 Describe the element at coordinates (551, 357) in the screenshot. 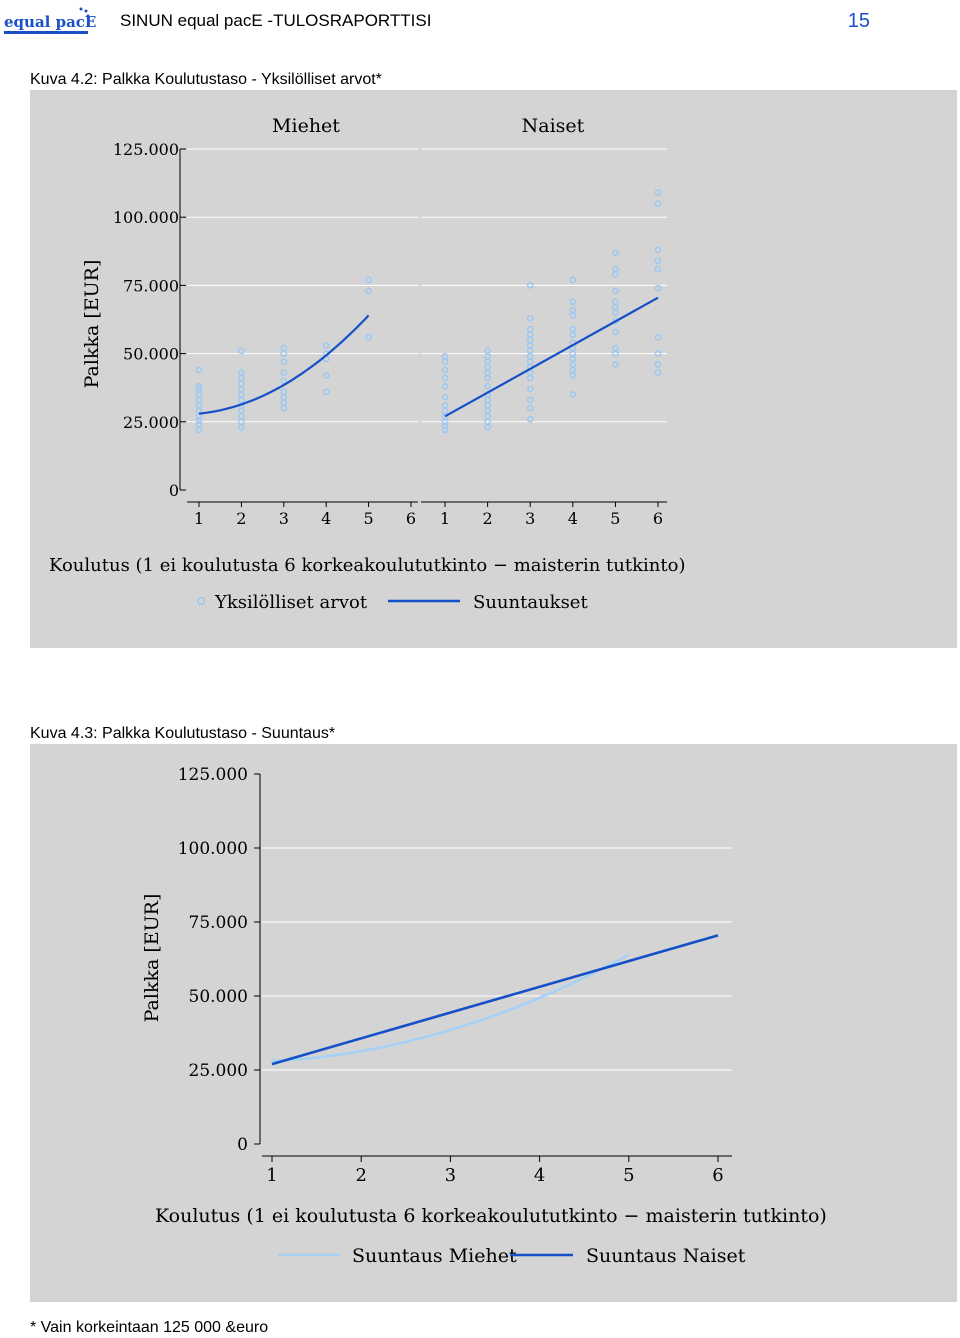

I see `trend-line-women` at that location.